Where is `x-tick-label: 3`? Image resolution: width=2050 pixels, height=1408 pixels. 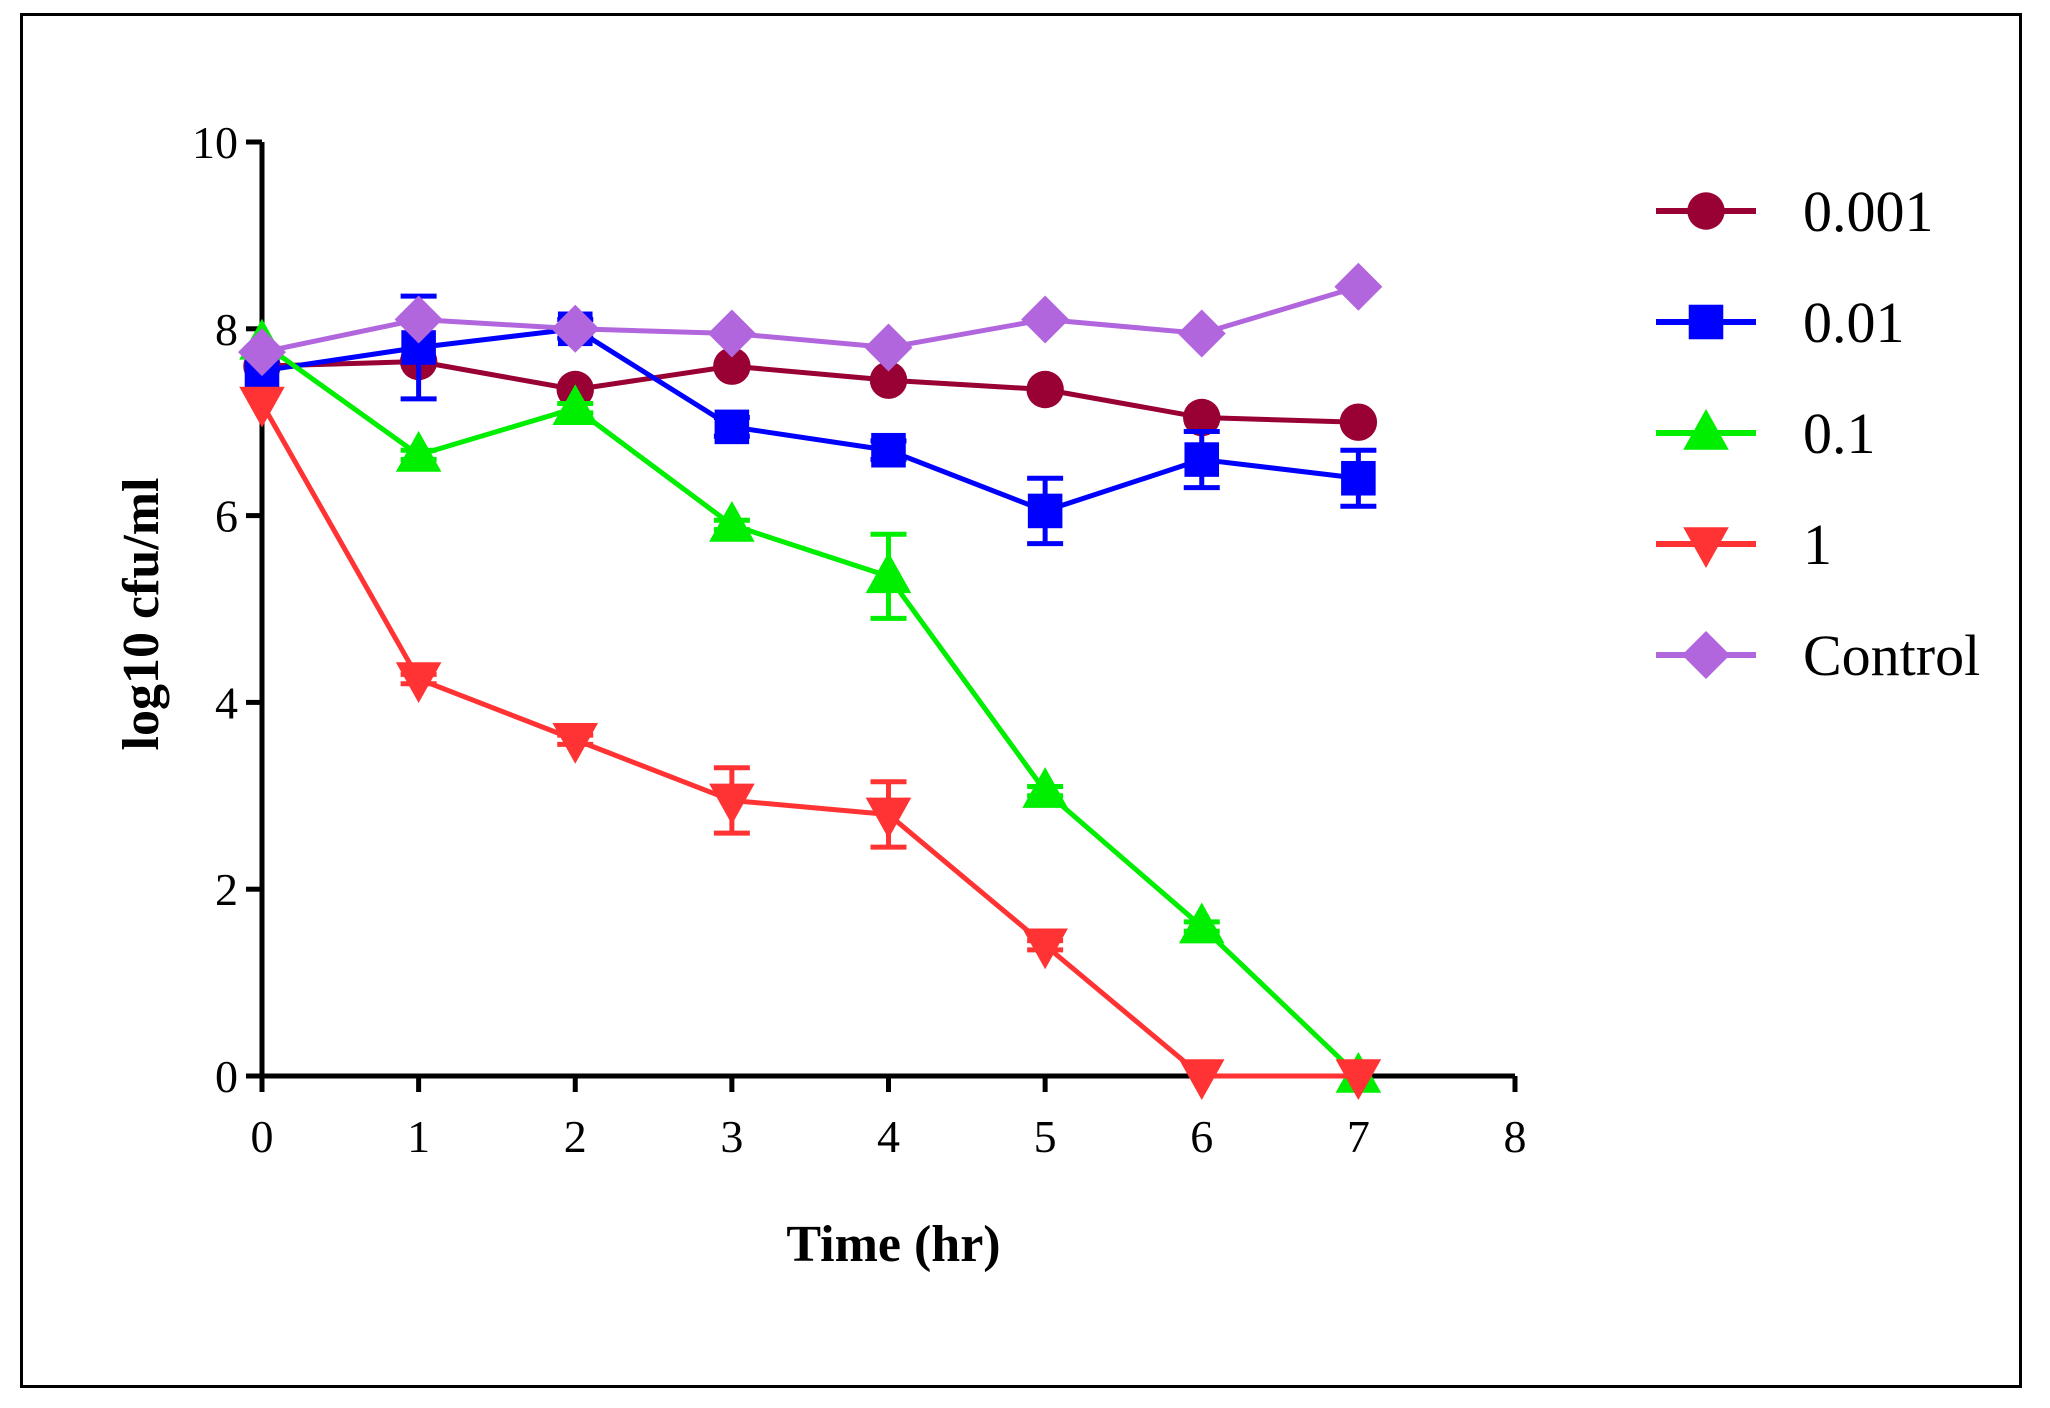 x-tick-label: 3 is located at coordinates (731, 1136).